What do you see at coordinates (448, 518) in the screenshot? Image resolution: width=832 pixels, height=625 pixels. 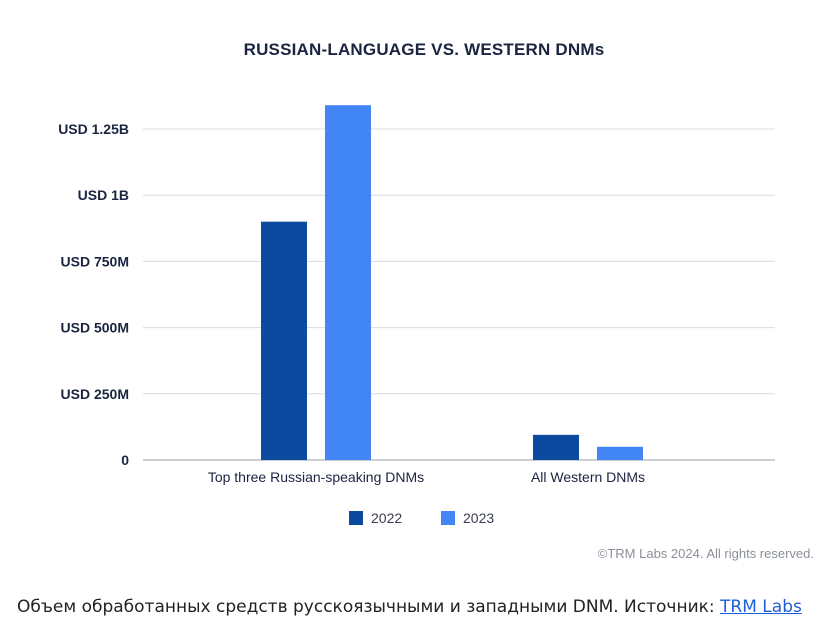 I see `legend-swatch-2023` at bounding box center [448, 518].